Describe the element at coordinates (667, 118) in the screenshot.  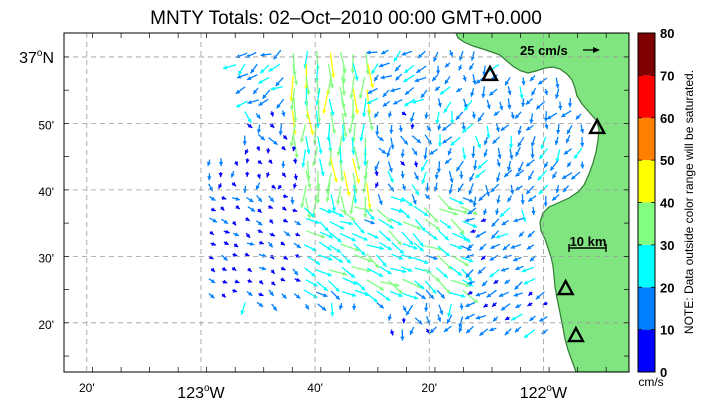
I see `colorbar-tick-label: 60` at that location.